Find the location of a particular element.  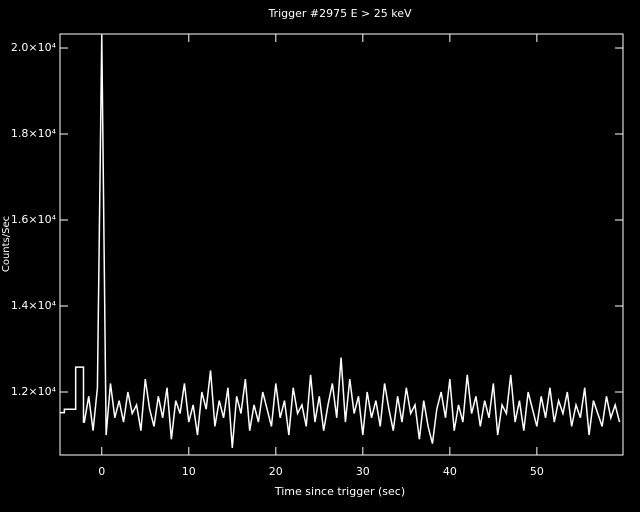

x-tick-label: 40 is located at coordinates (450, 471).